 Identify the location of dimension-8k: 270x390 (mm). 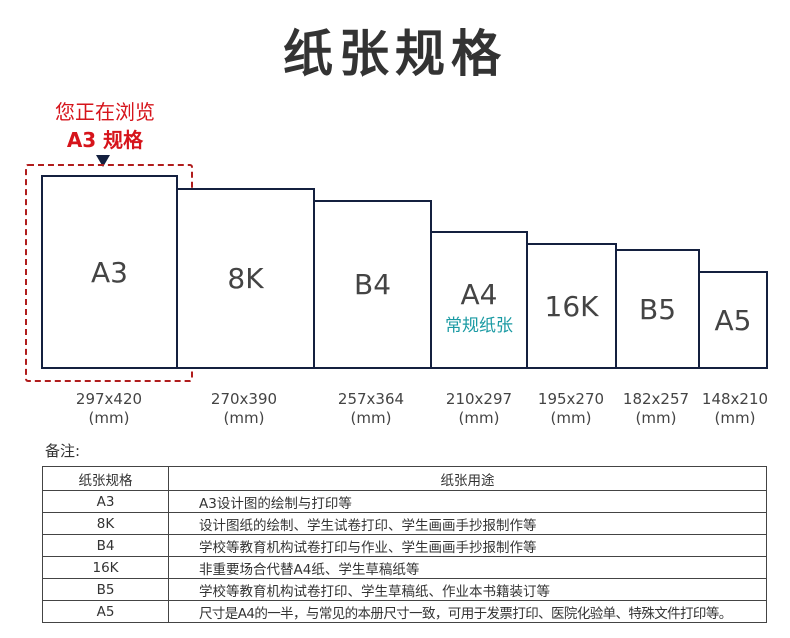
(244, 409).